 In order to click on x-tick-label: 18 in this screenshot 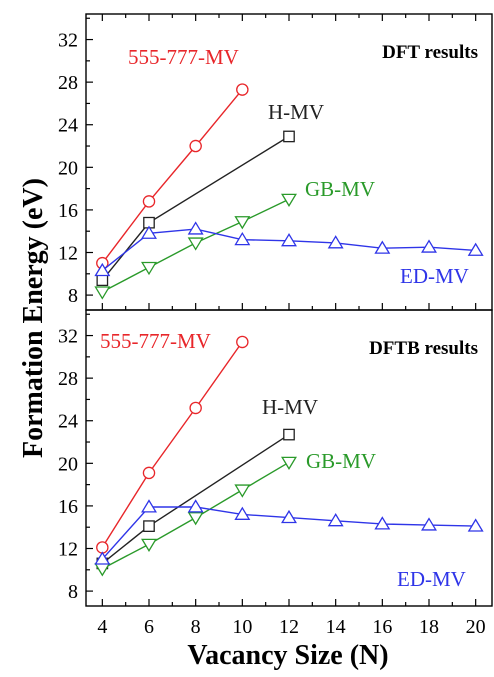, I will do `click(429, 627)`.